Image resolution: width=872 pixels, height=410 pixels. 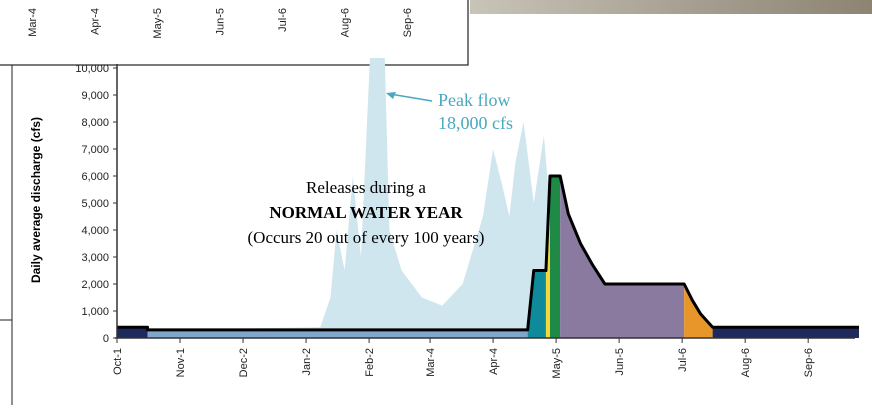 I want to click on x-tick-label: Oct-1, so click(x=118, y=361).